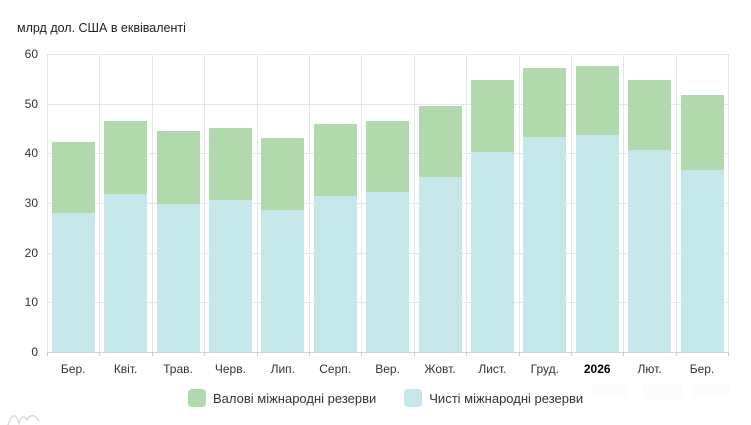  What do you see at coordinates (282, 369) in the screenshot?
I see `x-axis-label: Лип.` at bounding box center [282, 369].